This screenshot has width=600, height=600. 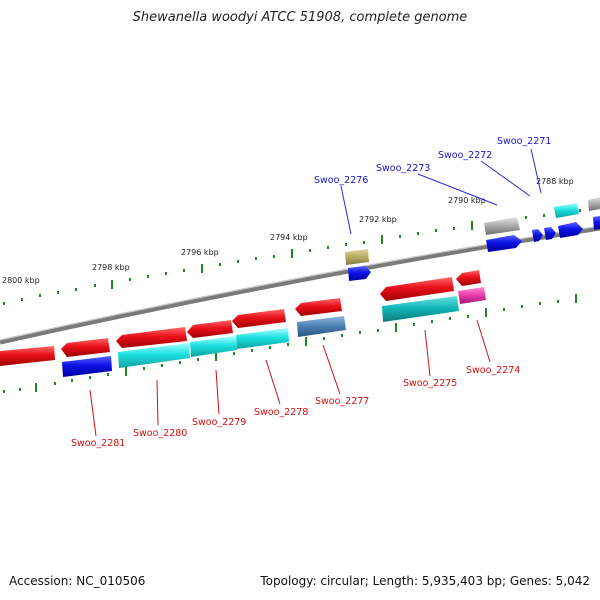 I want to click on minus-label-leaders, so click(x=290, y=378).